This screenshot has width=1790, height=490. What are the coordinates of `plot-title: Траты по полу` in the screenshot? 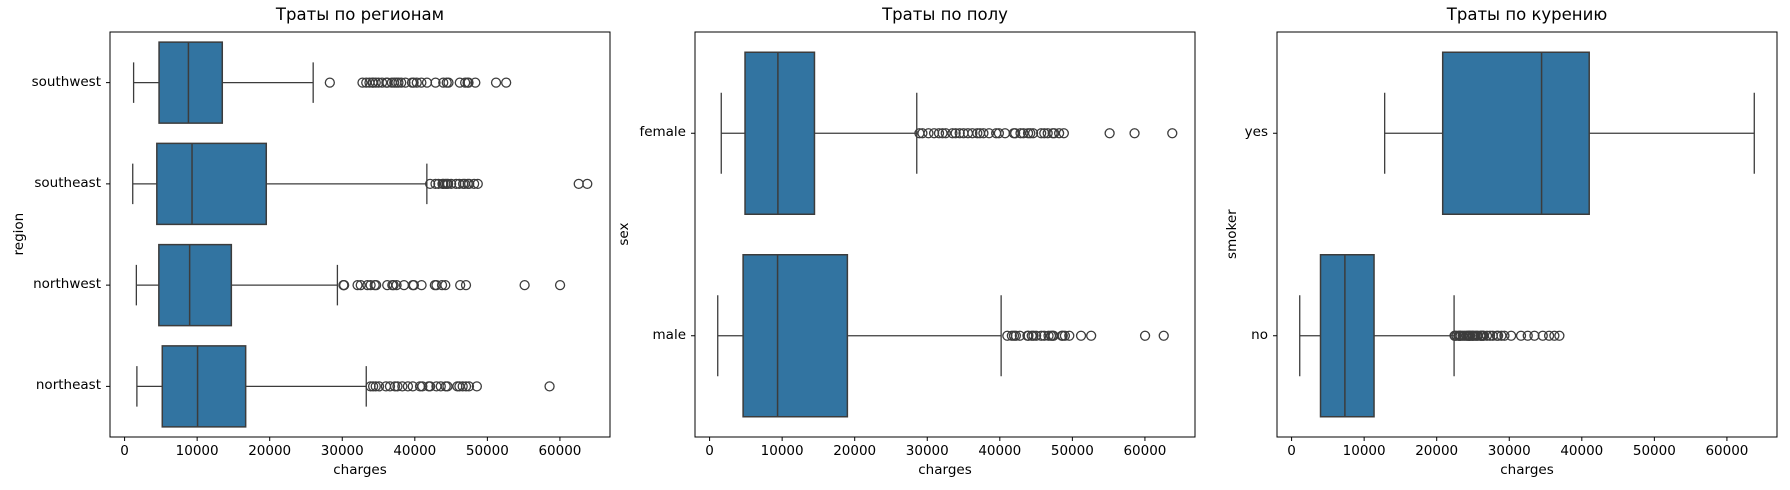 It's located at (945, 14).